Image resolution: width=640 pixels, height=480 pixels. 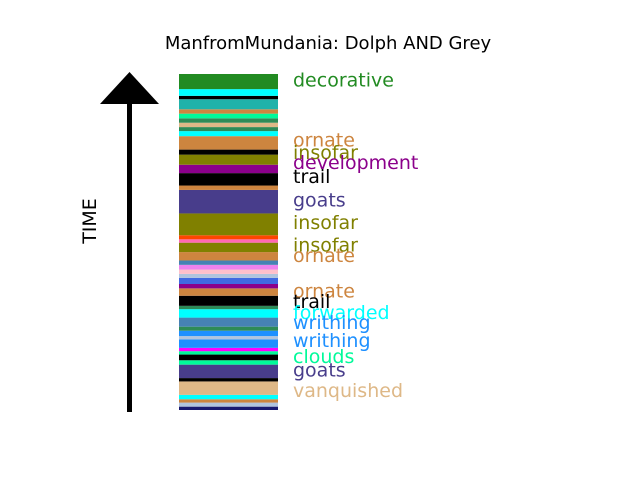 What do you see at coordinates (348, 391) in the screenshot?
I see `event-label: vanquished` at bounding box center [348, 391].